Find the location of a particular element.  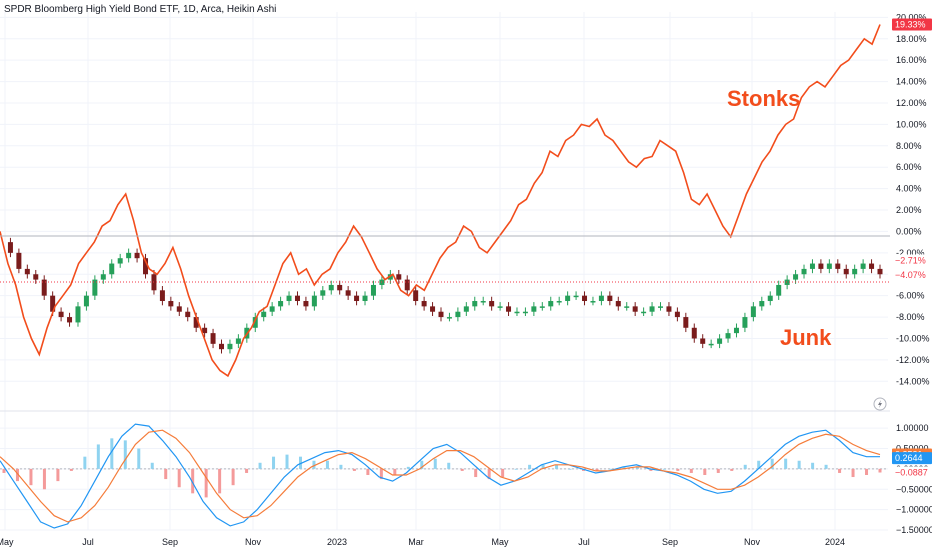

y-tick-label: -6.00% is located at coordinates (910, 296).